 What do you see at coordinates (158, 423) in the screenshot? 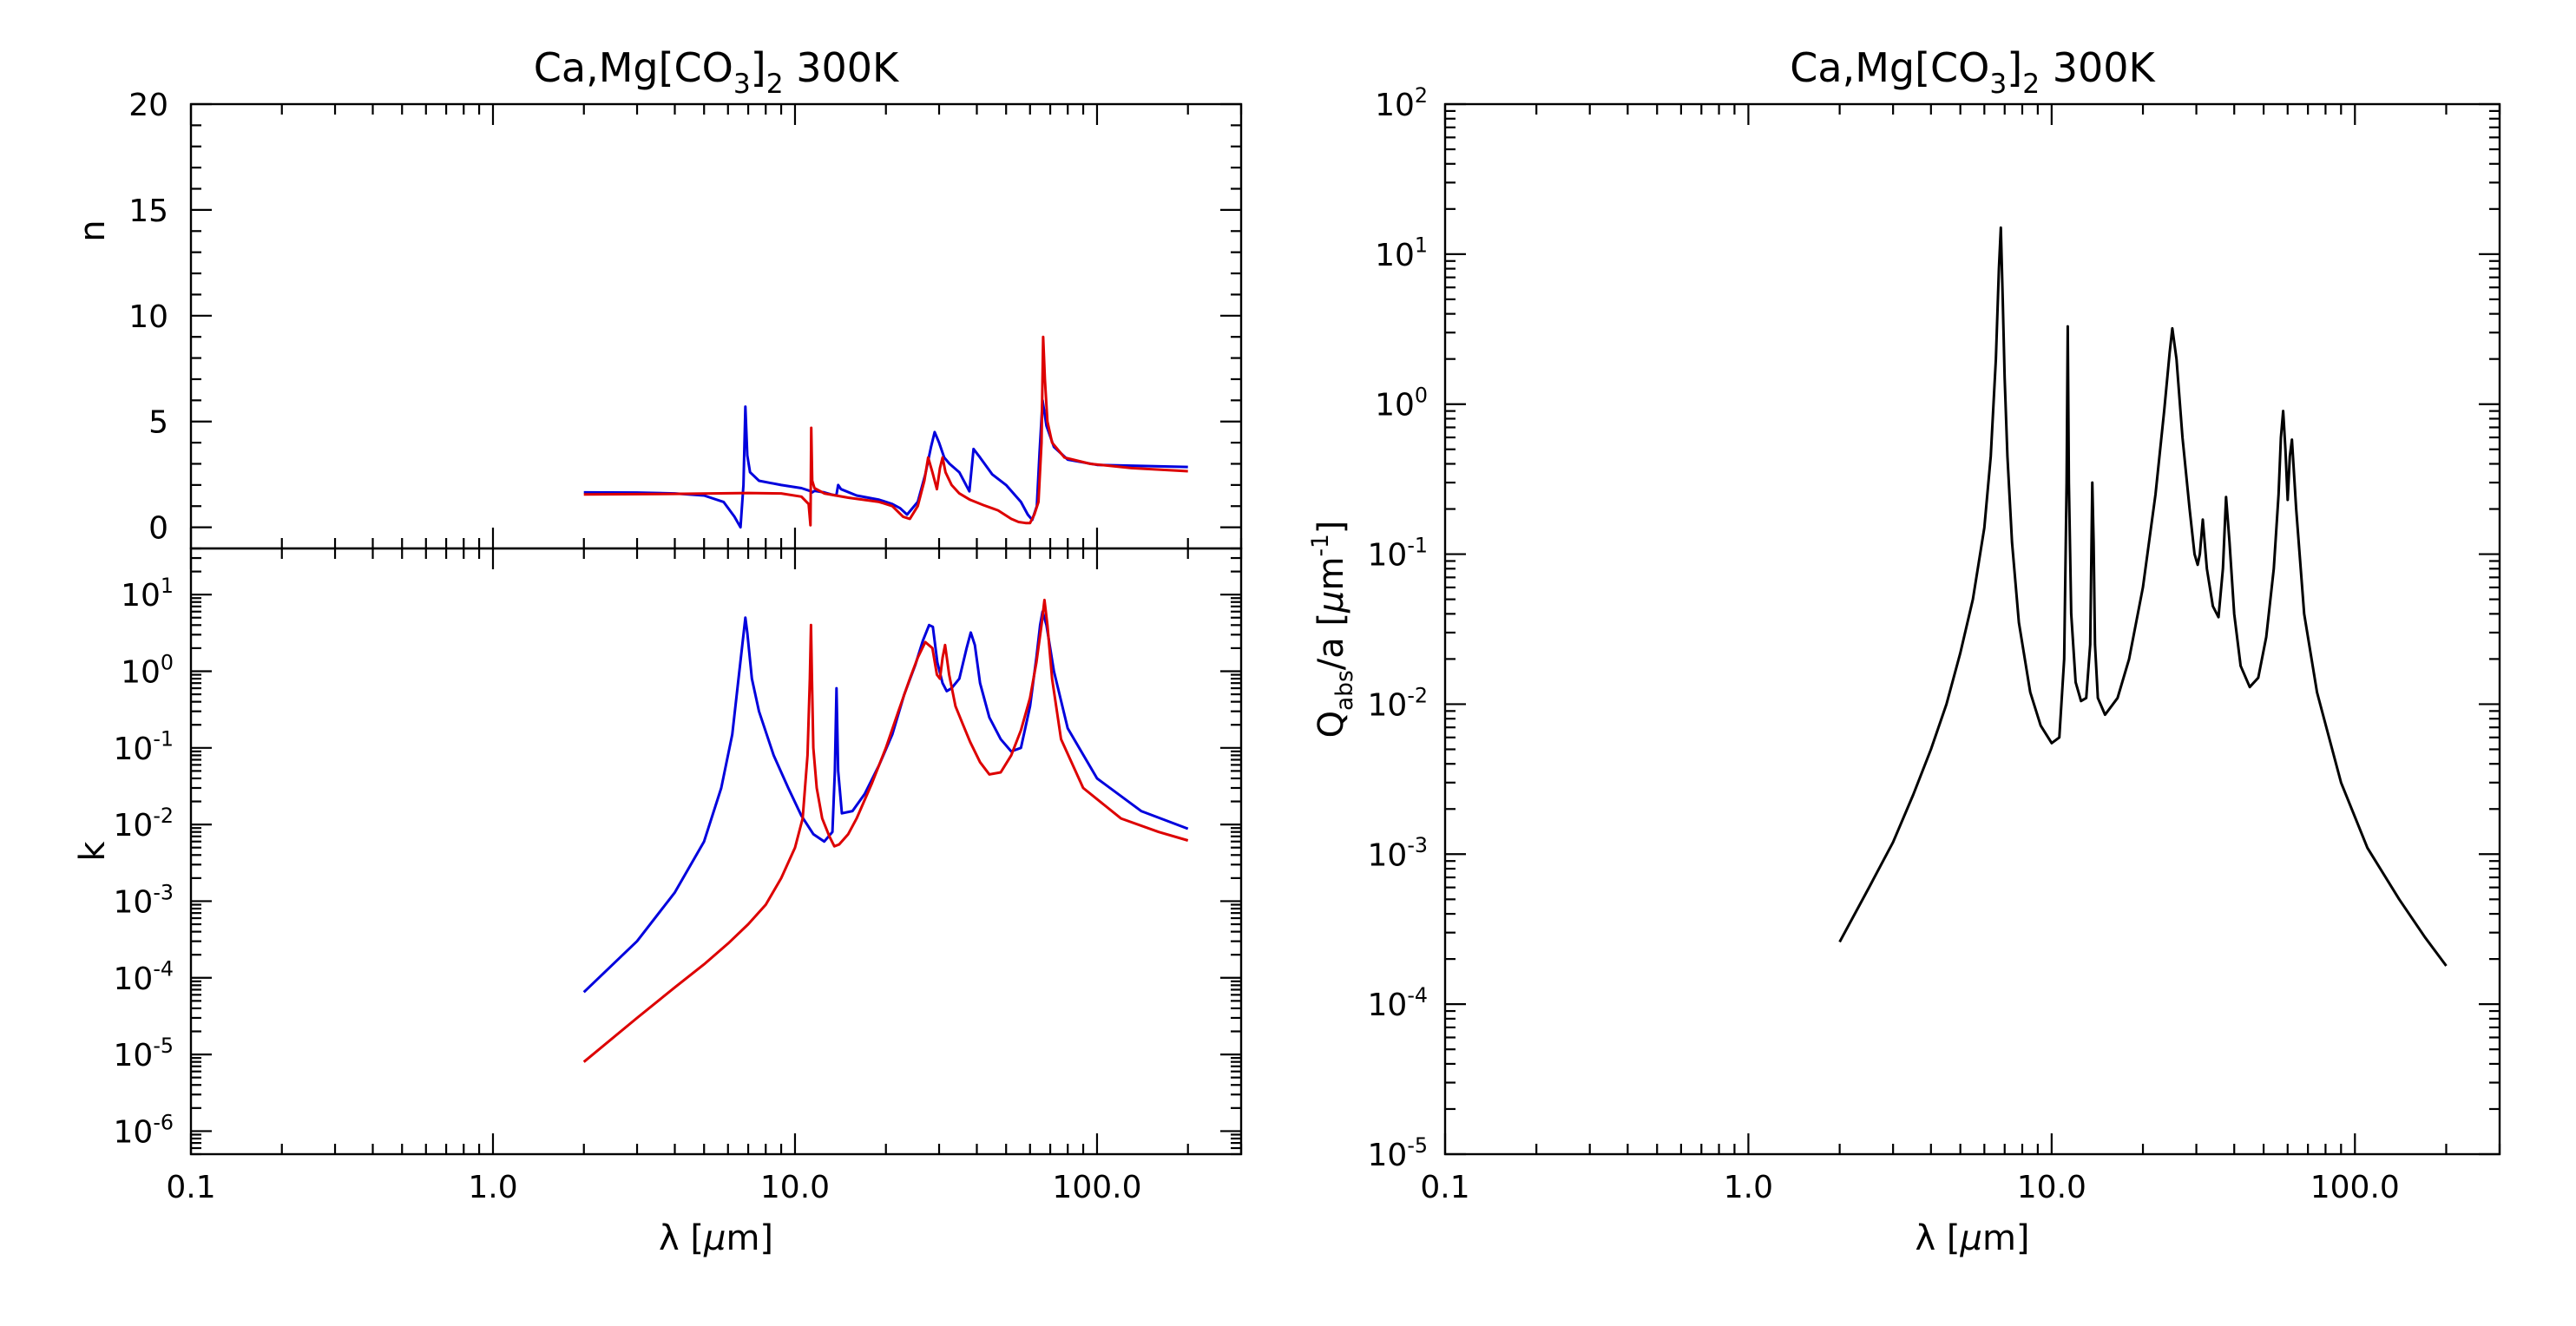
I see `y-tick-label: 5` at bounding box center [158, 423].